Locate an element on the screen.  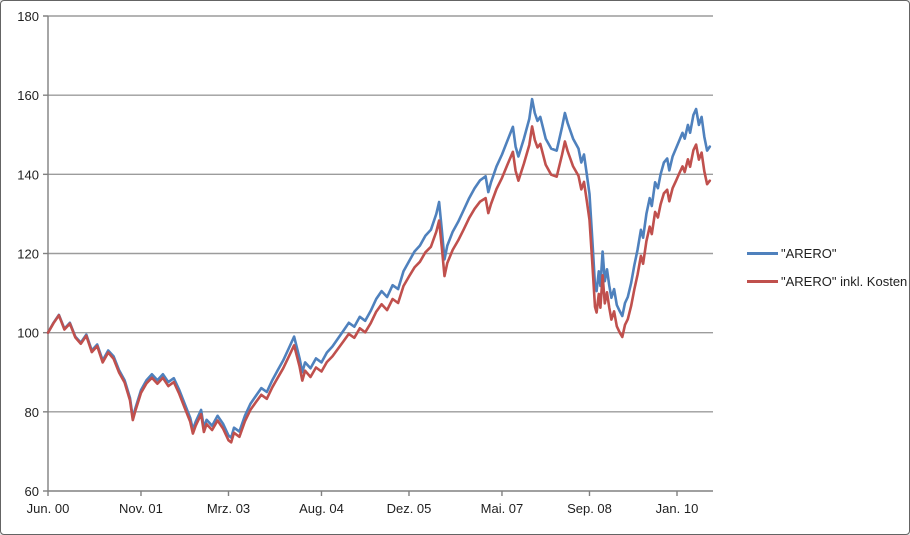
x-tick-label: Sep. 08 is located at coordinates (589, 508).